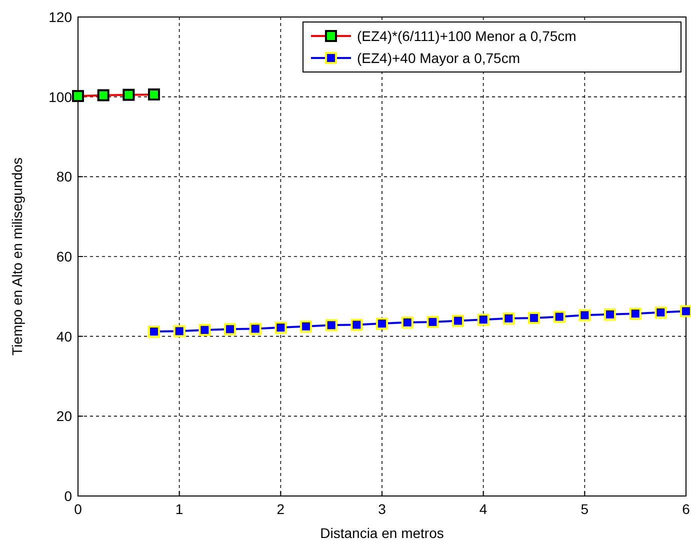 This screenshot has width=691, height=546. What do you see at coordinates (64, 416) in the screenshot?
I see `y-tick-label: 20` at bounding box center [64, 416].